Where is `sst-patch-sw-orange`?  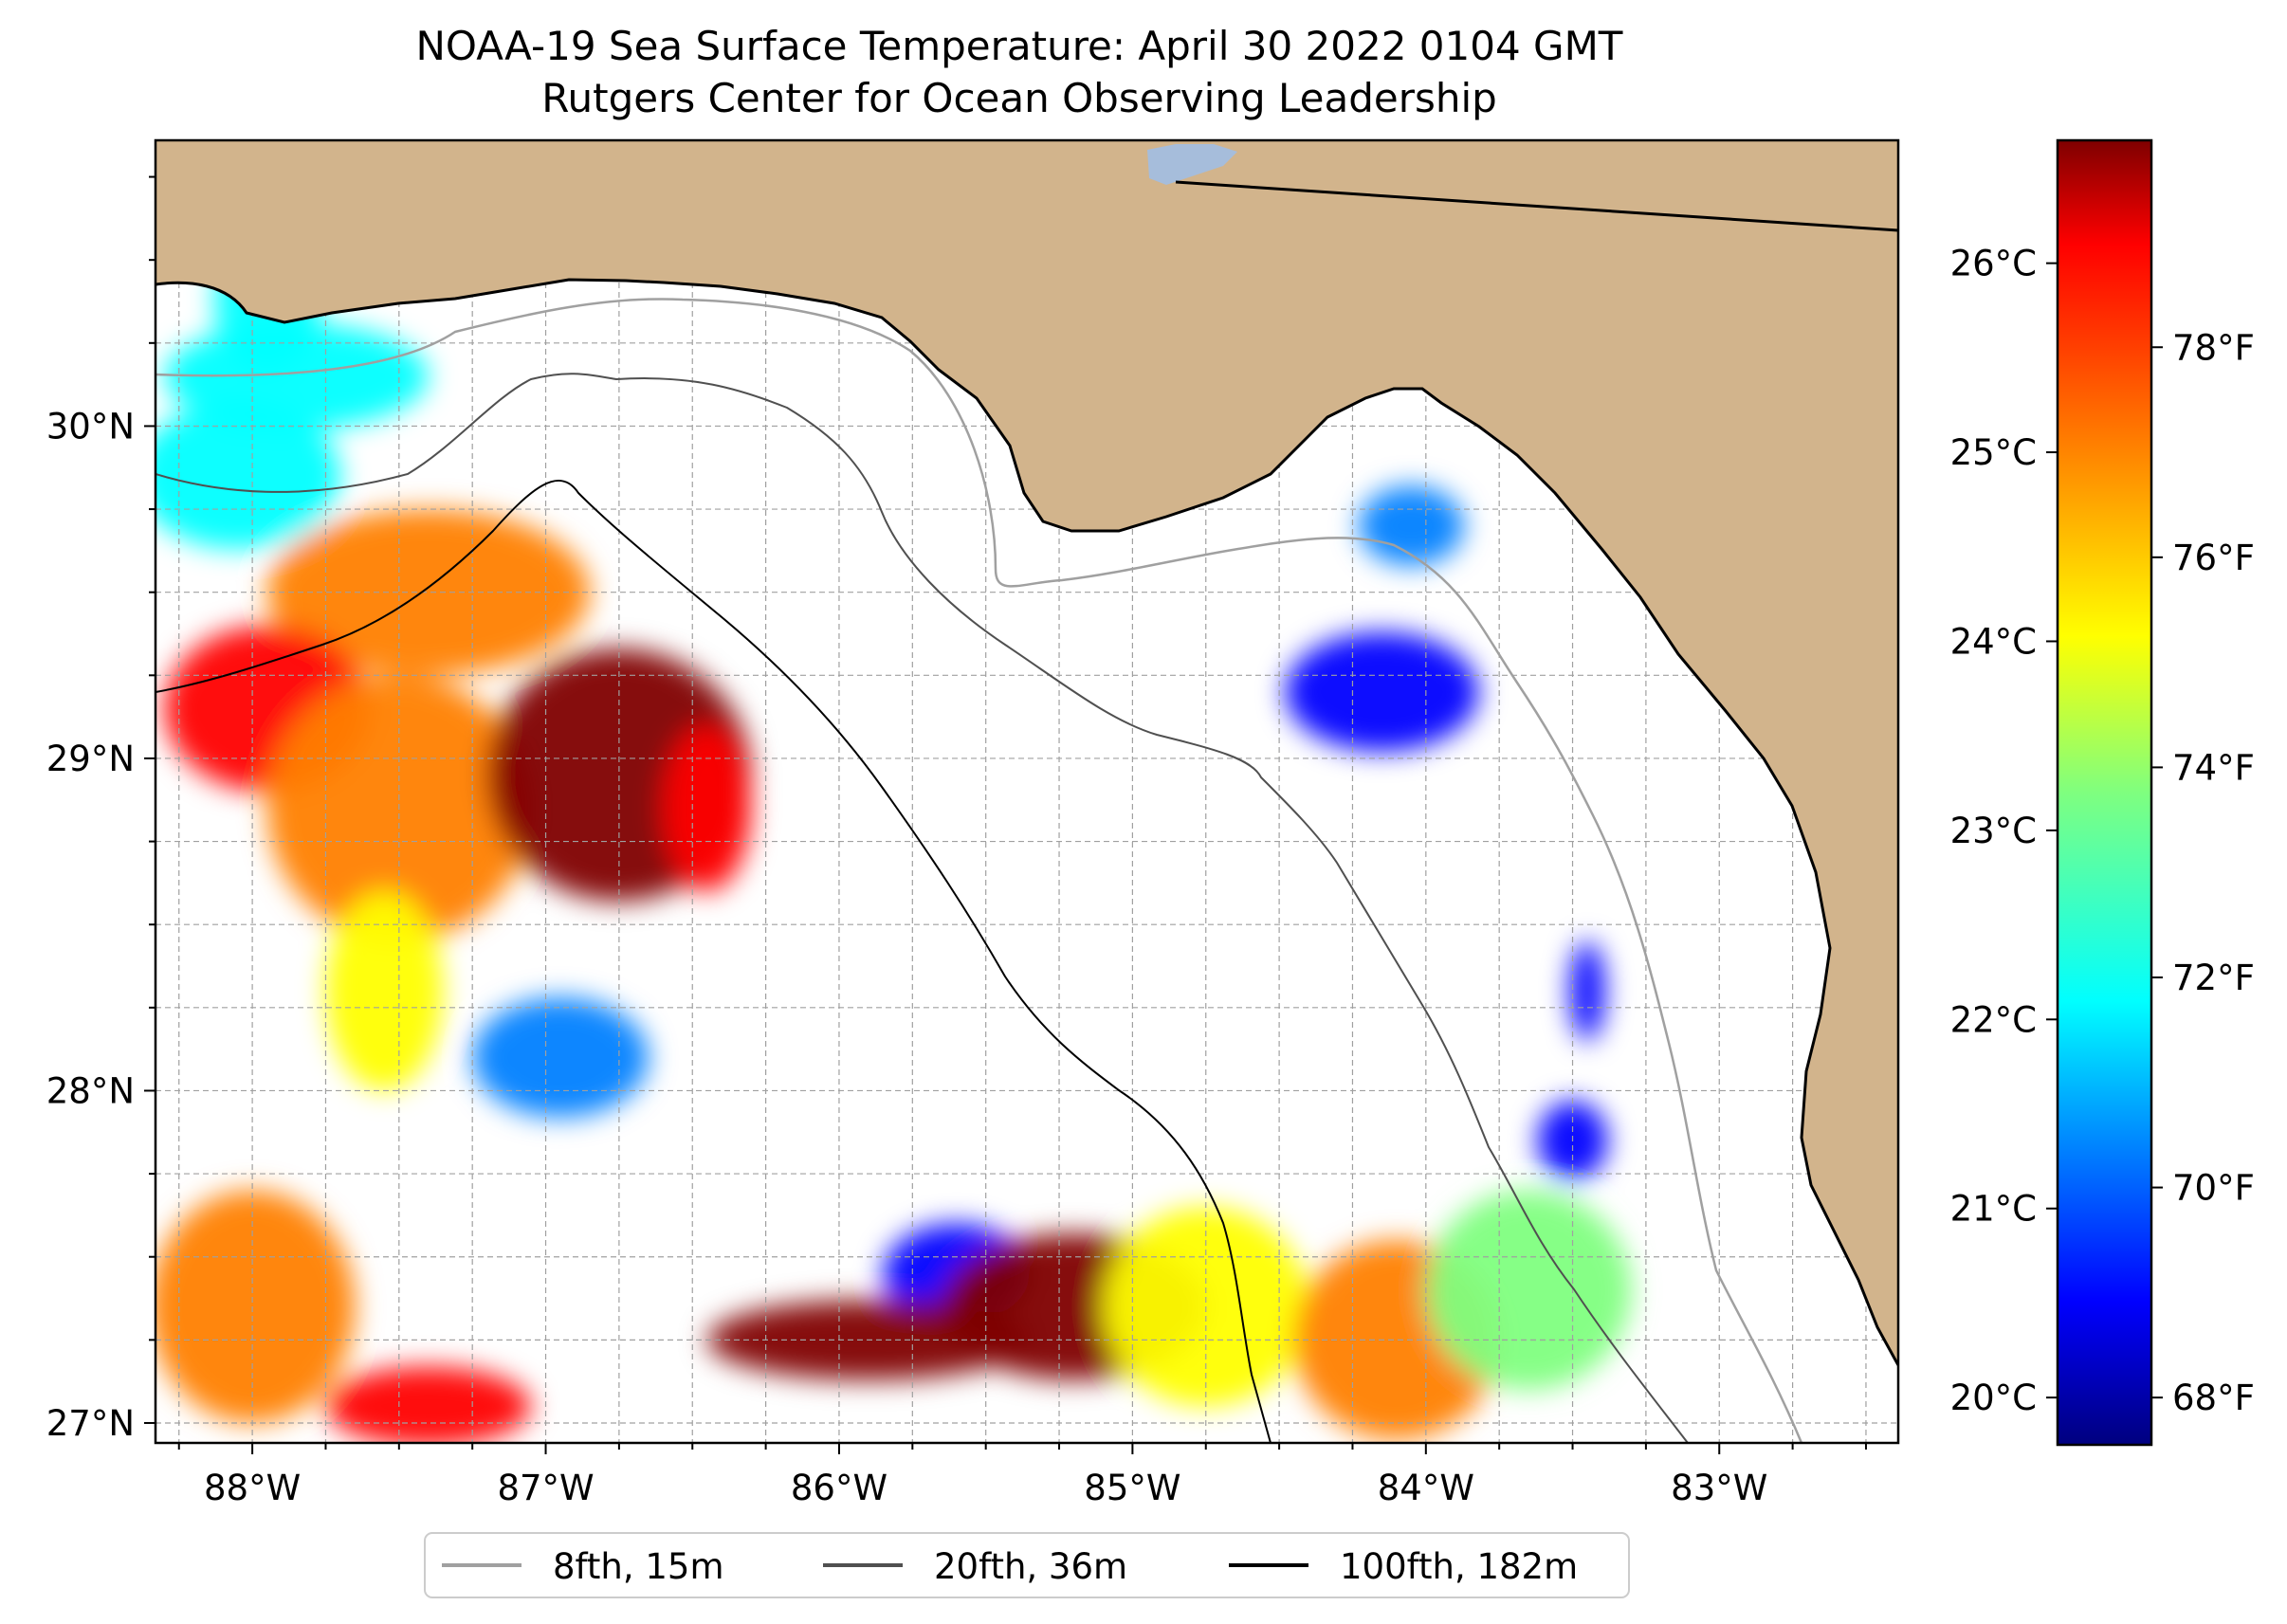
sst-patch-sw-orange is located at coordinates (256, 1306).